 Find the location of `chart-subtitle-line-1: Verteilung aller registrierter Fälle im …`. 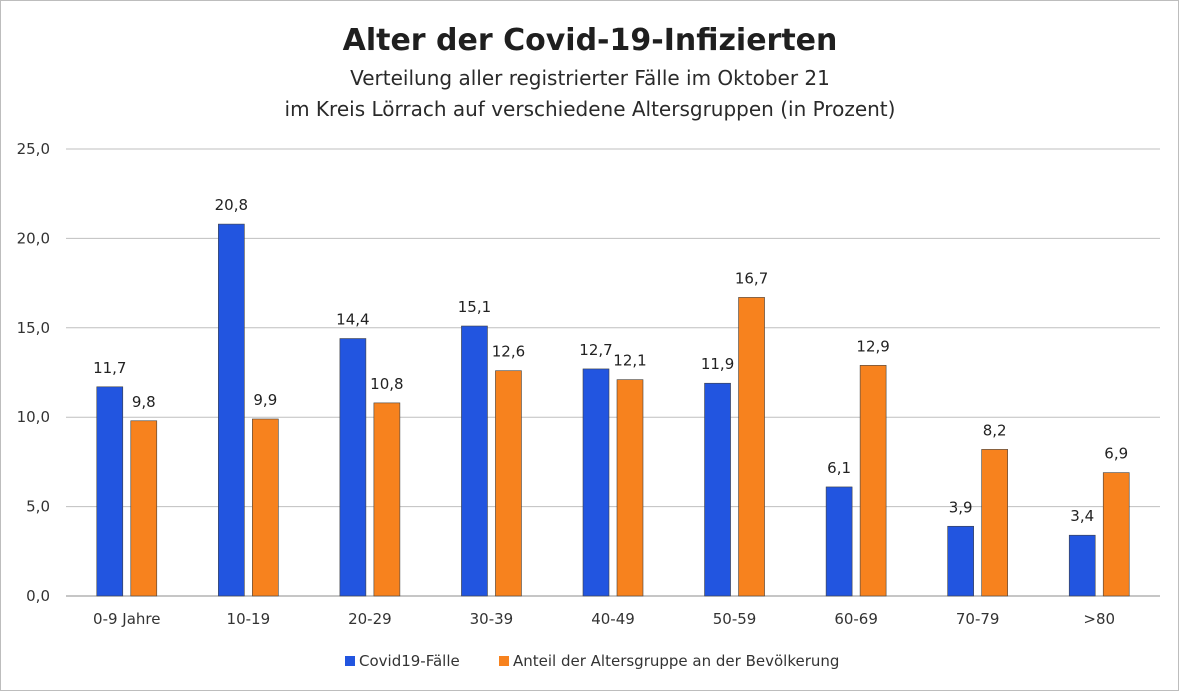

chart-subtitle-line-1: Verteilung aller registrierter Fälle im … is located at coordinates (590, 78).